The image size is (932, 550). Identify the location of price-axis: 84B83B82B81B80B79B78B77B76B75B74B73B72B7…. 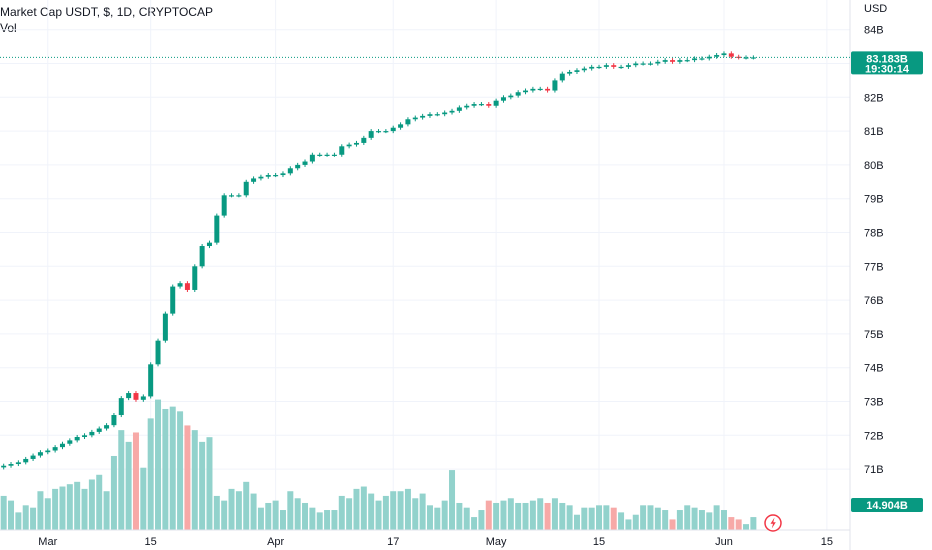
(874, 250).